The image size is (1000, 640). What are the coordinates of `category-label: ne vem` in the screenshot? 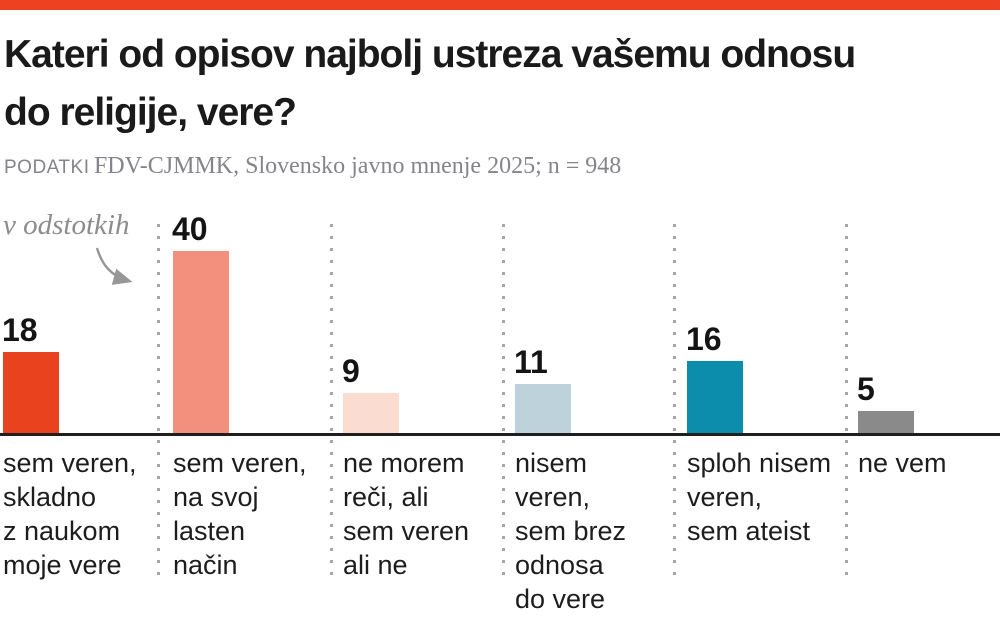 It's located at (902, 463).